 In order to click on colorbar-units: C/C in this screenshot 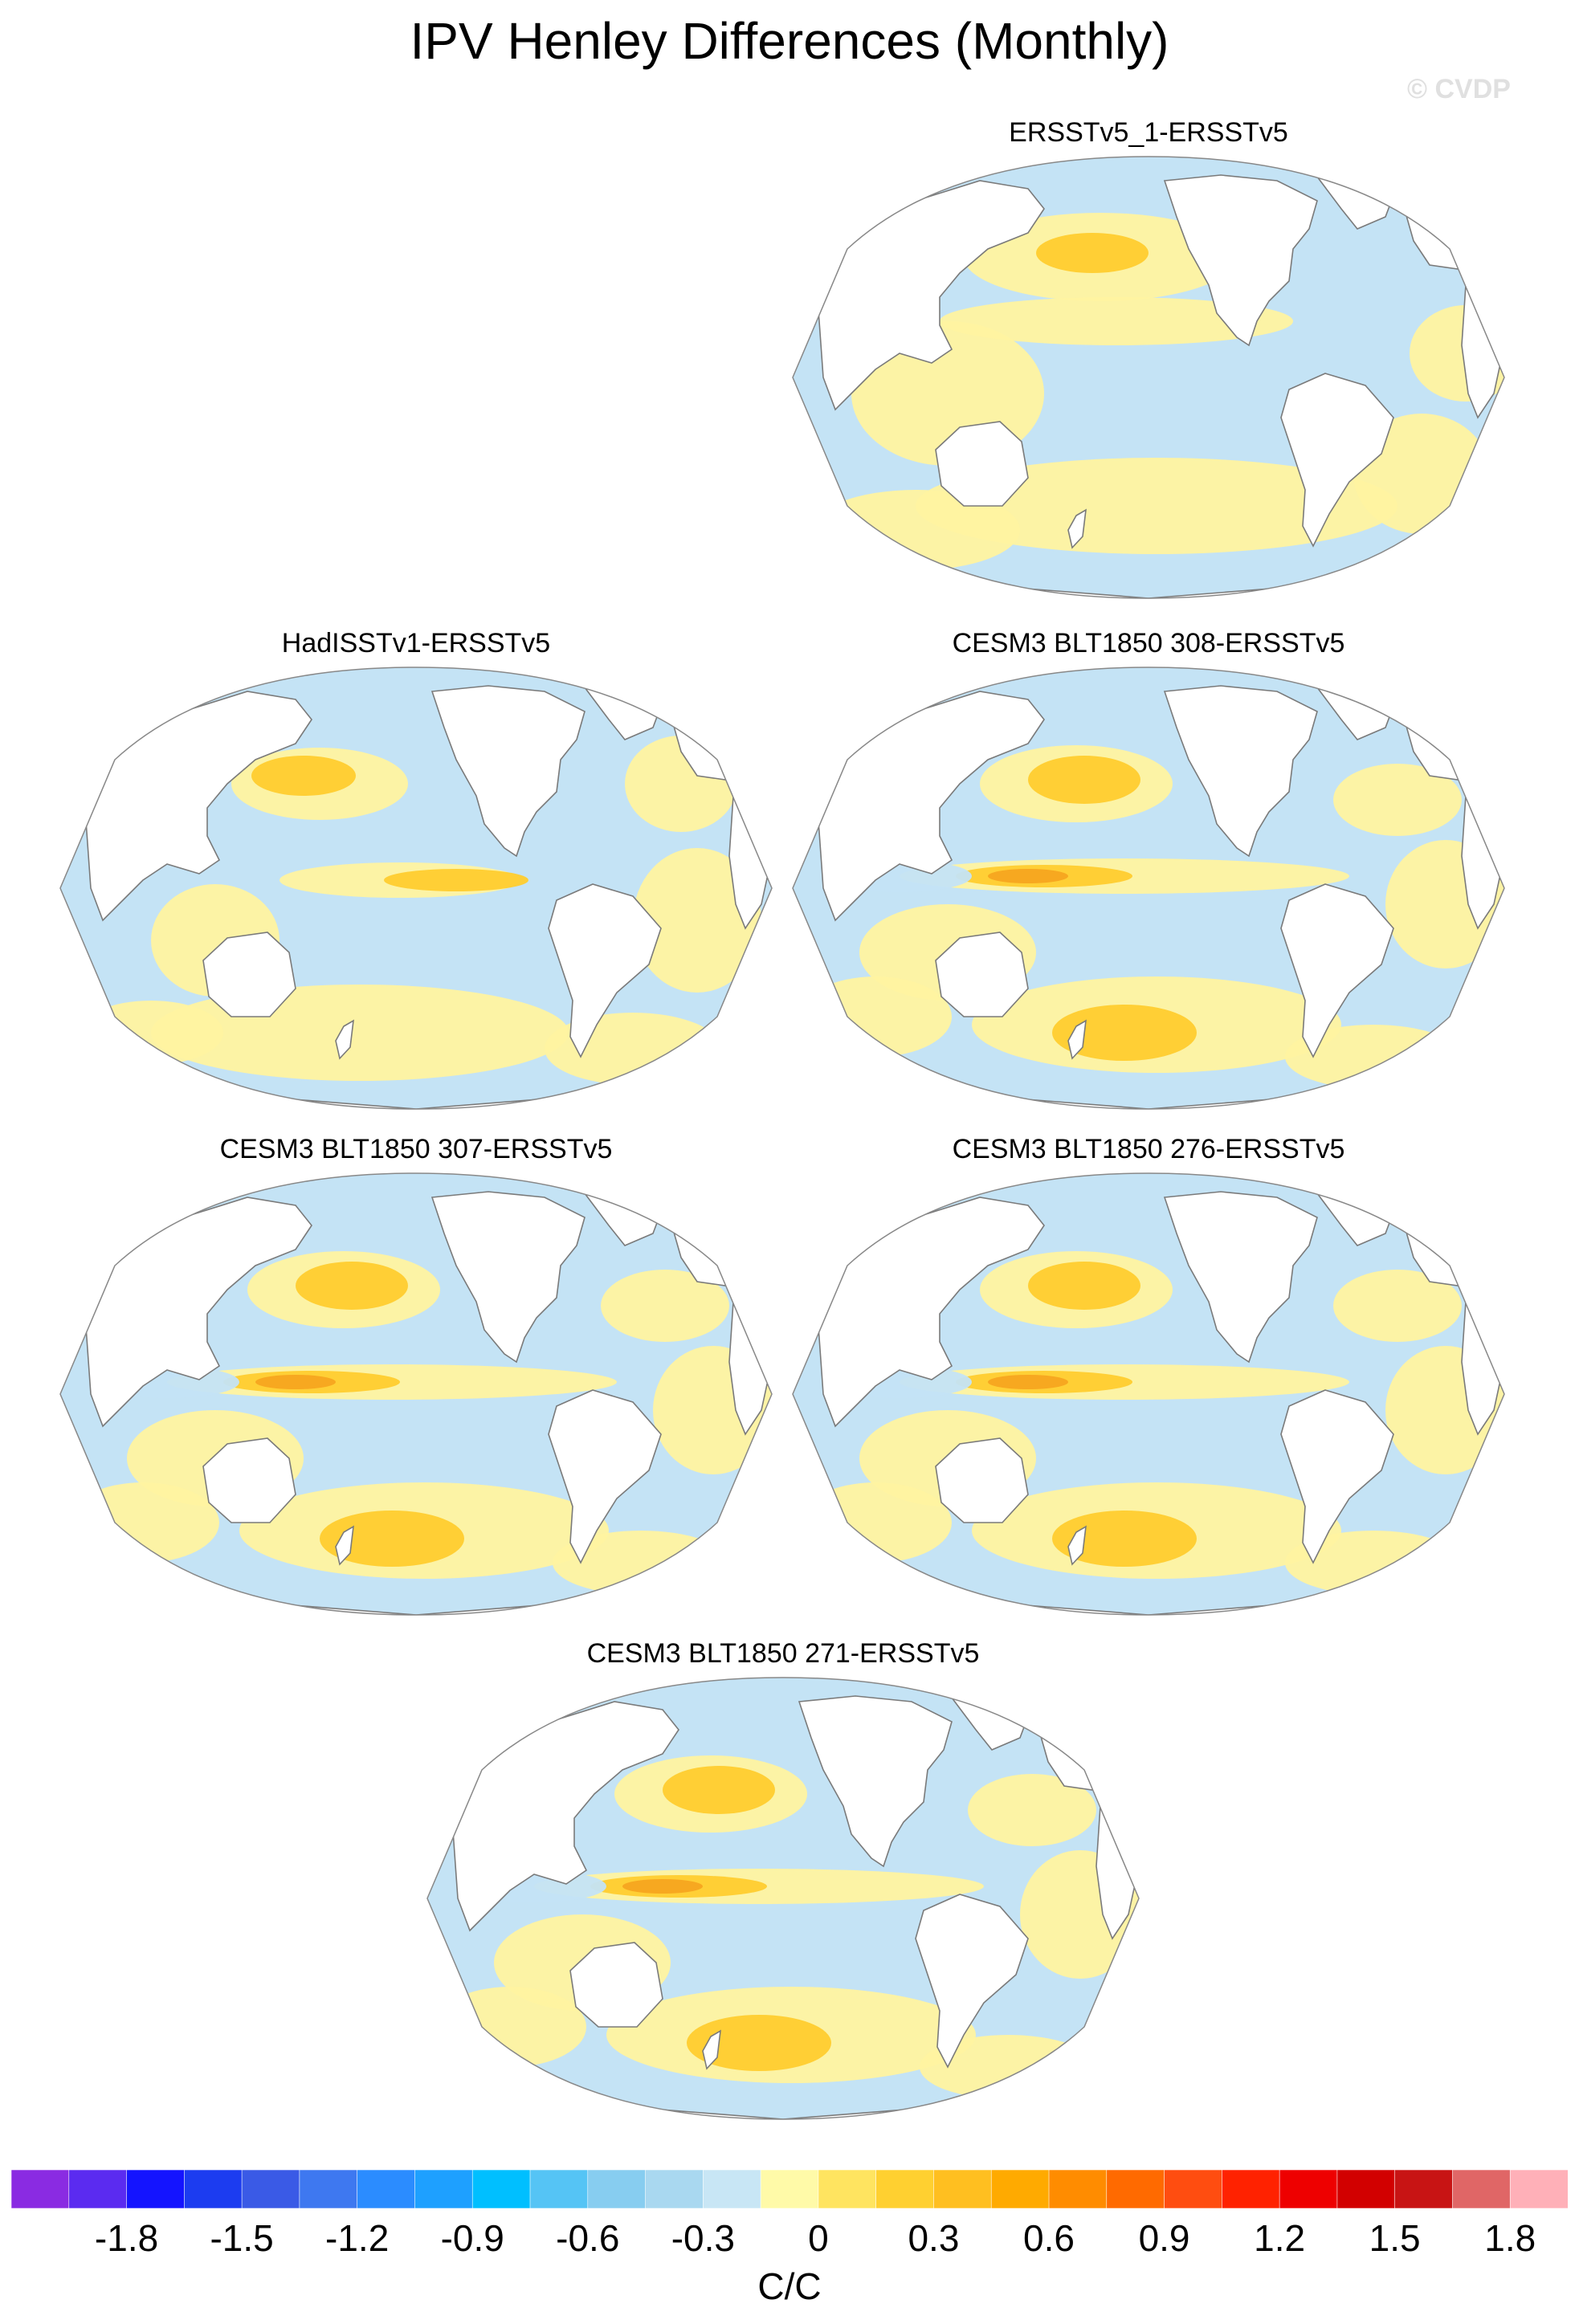, I will do `click(789, 2286)`.